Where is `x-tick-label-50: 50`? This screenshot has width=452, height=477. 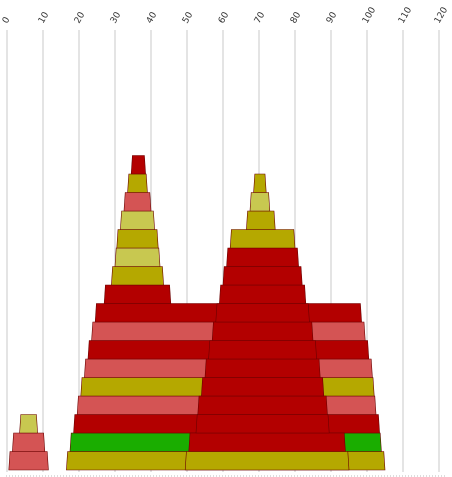 x-tick-label-50: 50 is located at coordinates (188, 17).